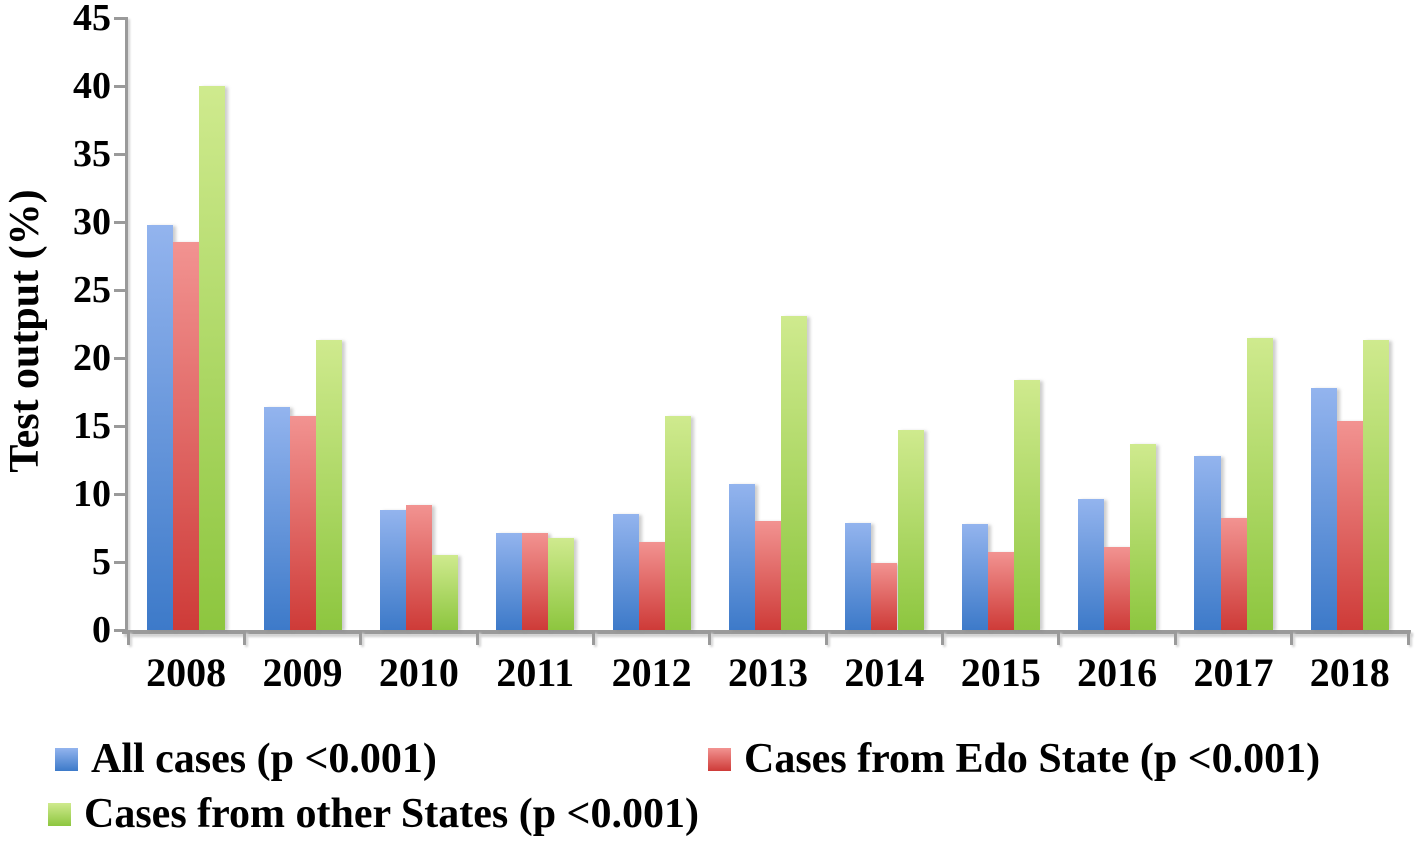 Image resolution: width=1417 pixels, height=850 pixels. I want to click on legend-swatch-blue-icon, so click(66, 759).